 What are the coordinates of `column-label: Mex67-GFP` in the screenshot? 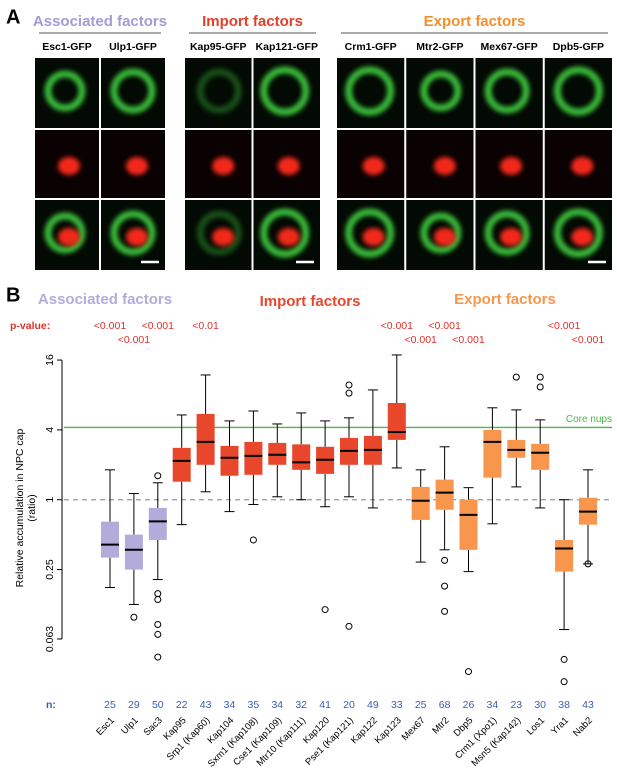 It's located at (509, 47).